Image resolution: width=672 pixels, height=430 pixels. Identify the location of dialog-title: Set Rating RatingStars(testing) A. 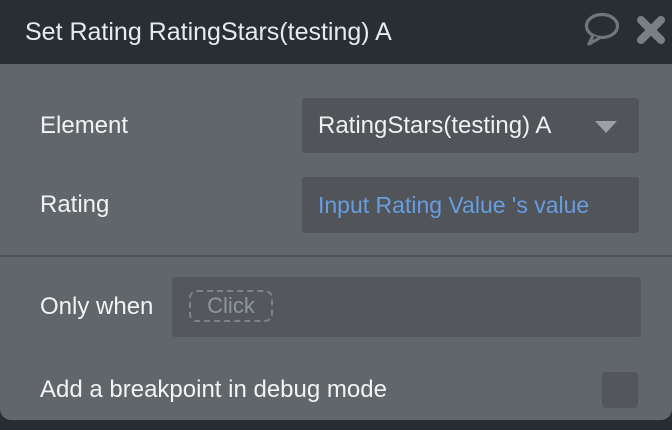
(208, 31).